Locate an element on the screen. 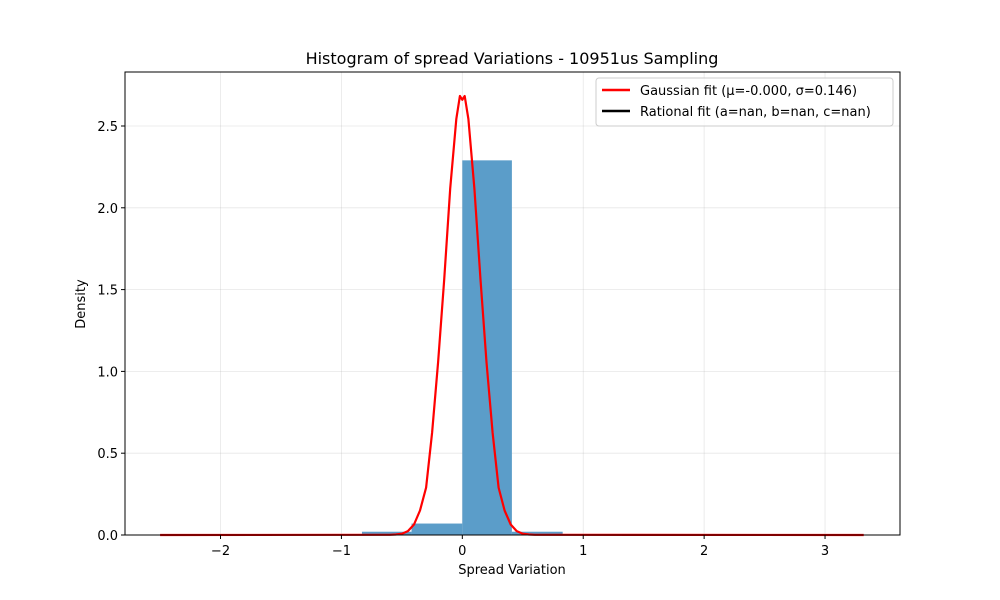 The width and height of the screenshot is (1000, 600). histogram-bars is located at coordinates (462, 347).